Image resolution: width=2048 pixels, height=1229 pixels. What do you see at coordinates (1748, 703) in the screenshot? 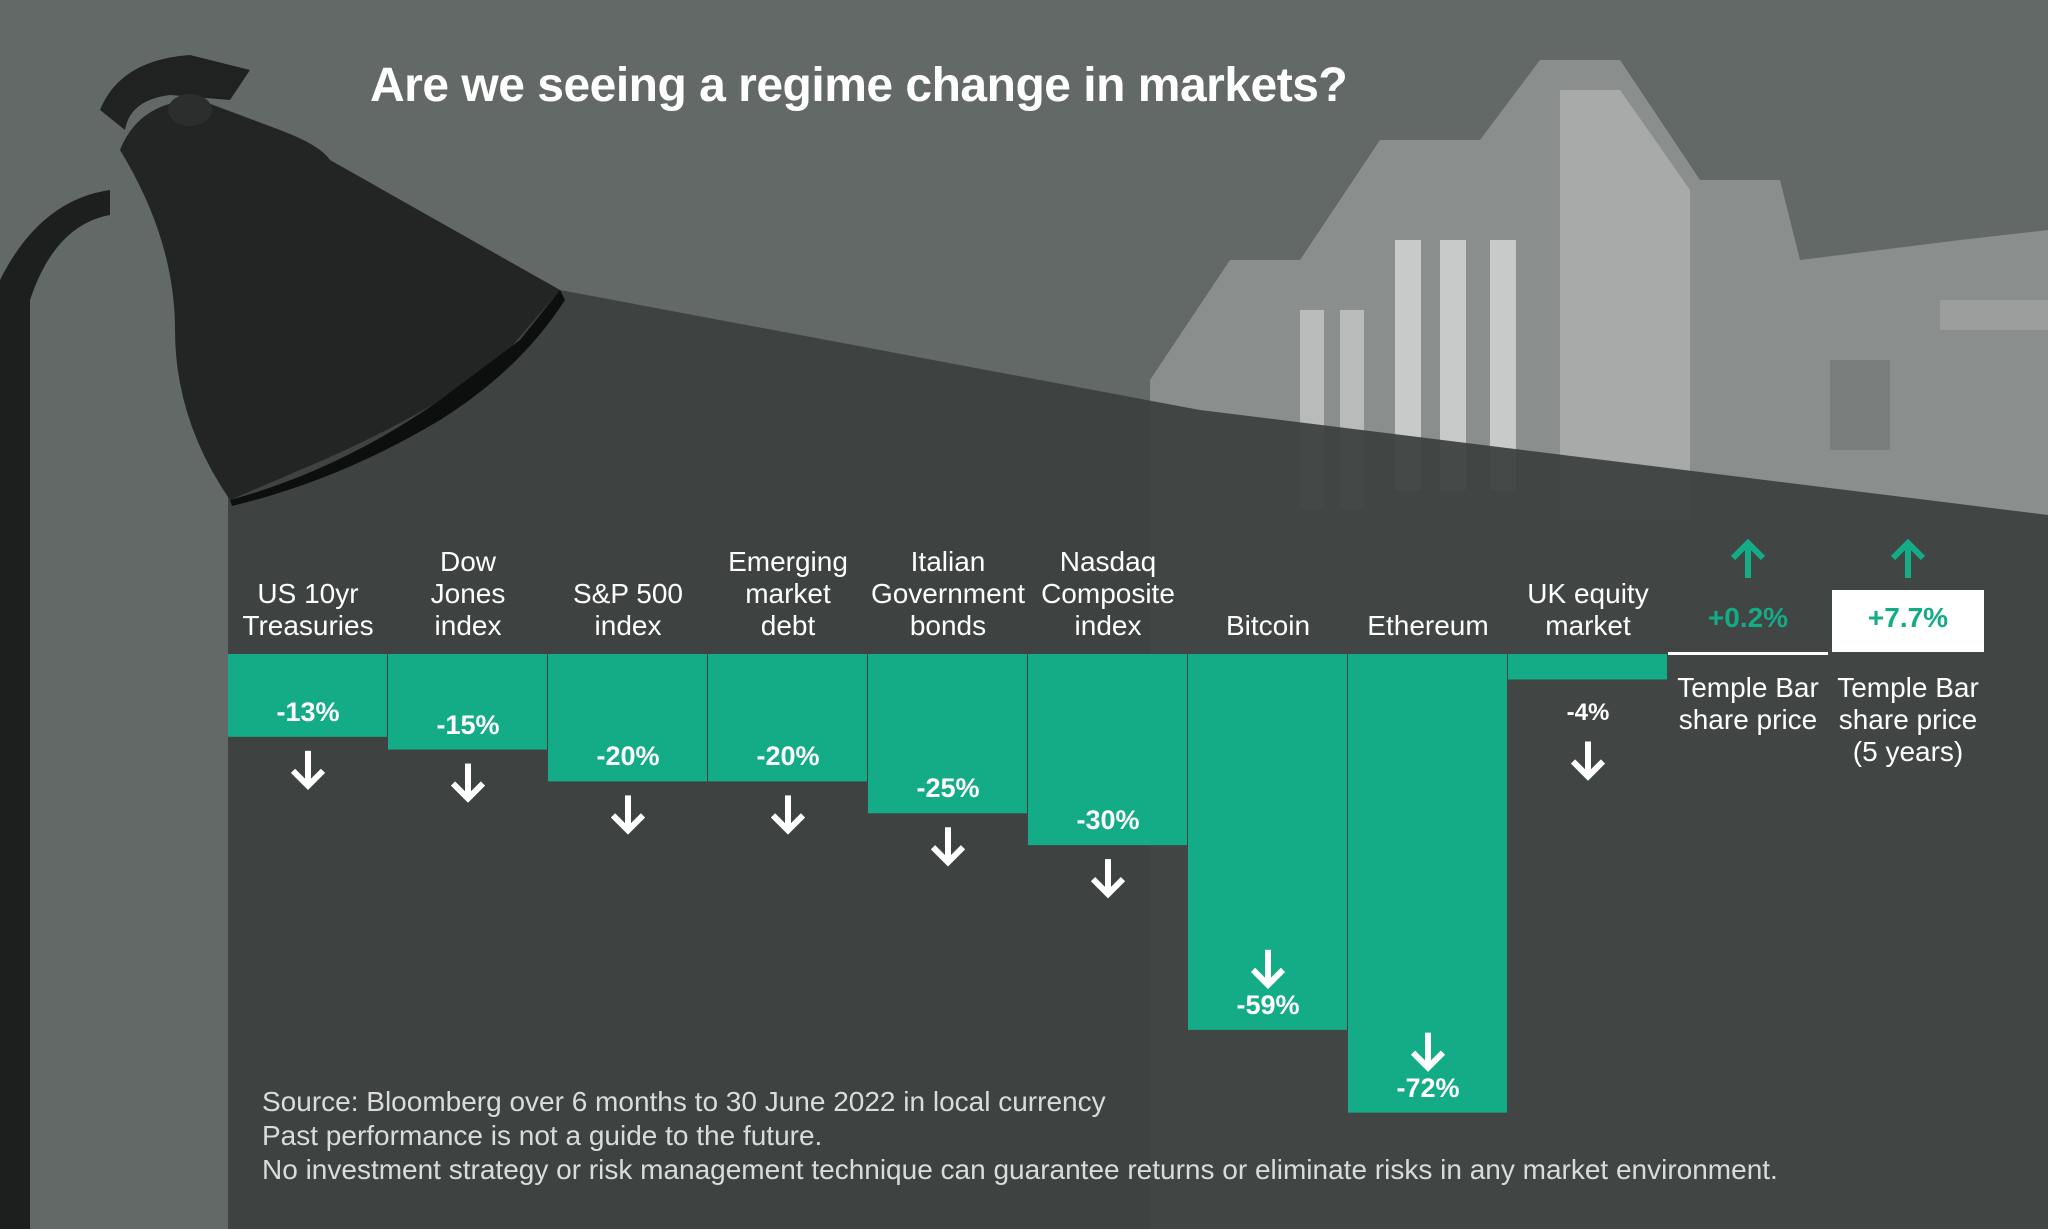
I see `category-label: Temple Bar share price` at bounding box center [1748, 703].